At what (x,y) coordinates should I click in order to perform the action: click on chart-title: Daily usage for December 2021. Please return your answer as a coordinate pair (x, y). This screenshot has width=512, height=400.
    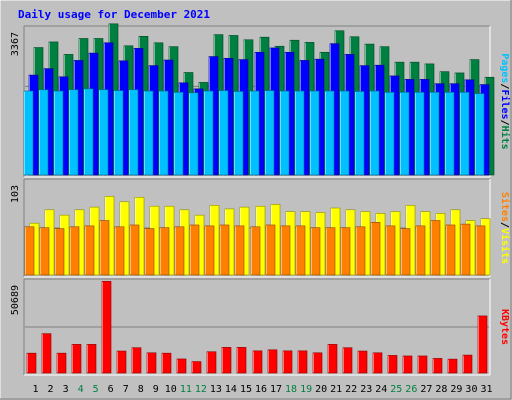
    Looking at the image, I should click on (114, 14).